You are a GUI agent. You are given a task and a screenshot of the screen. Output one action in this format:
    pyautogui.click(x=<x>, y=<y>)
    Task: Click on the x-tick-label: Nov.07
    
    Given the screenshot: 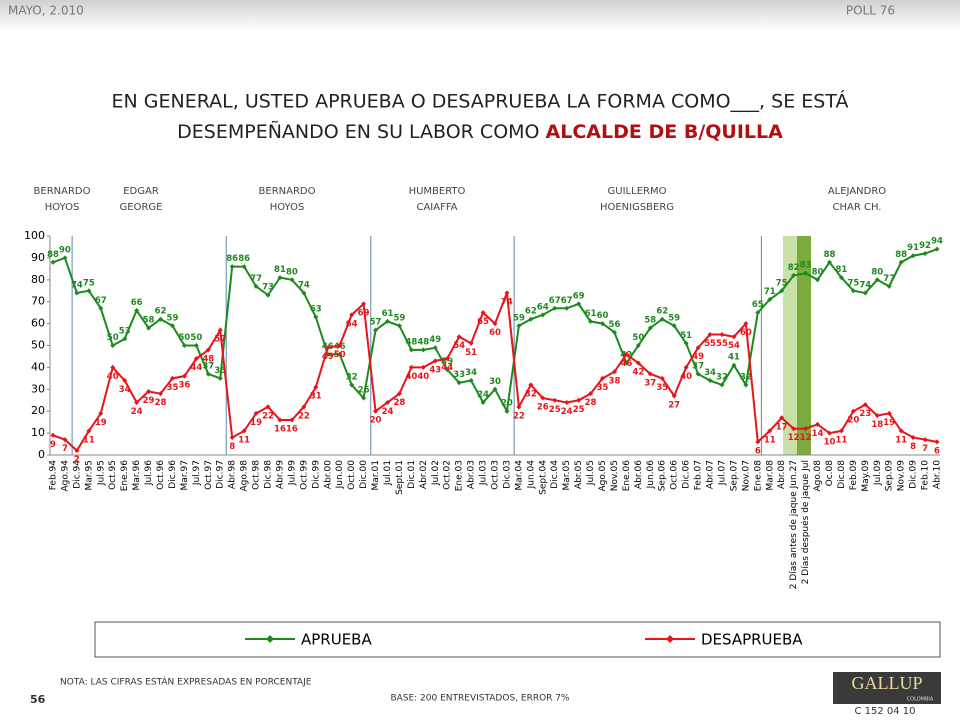 What is the action you would take?
    pyautogui.click(x=746, y=475)
    